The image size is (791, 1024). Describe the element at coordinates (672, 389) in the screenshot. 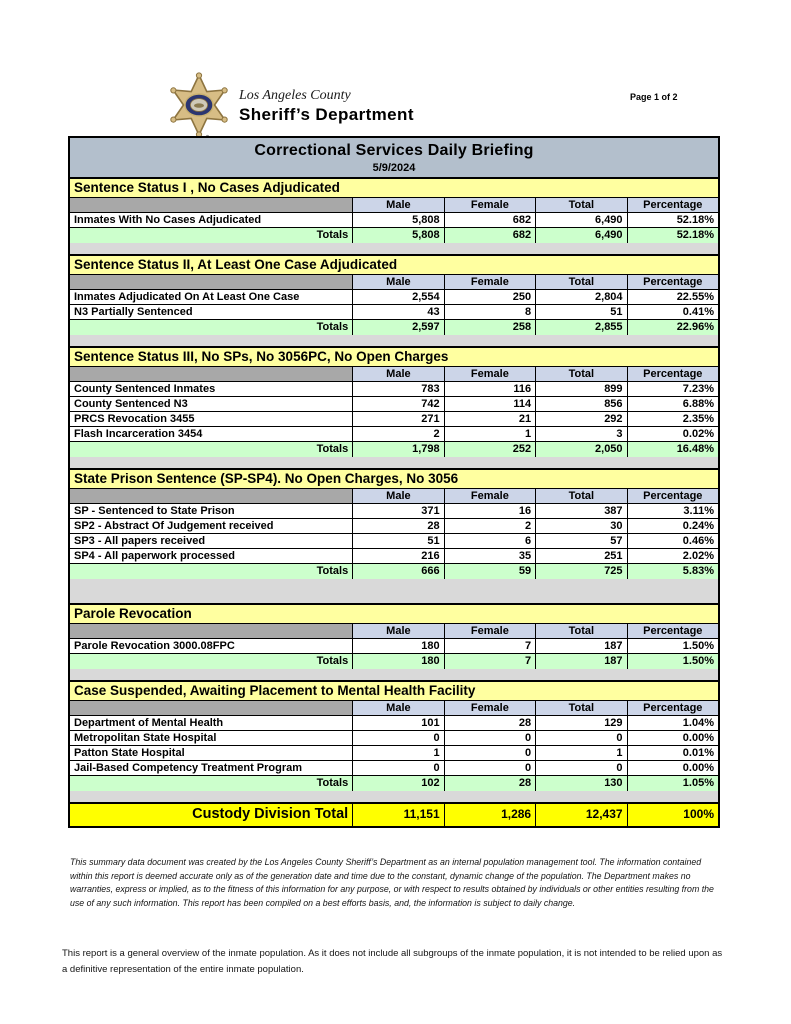

I see `row-value: 7.23%` at that location.